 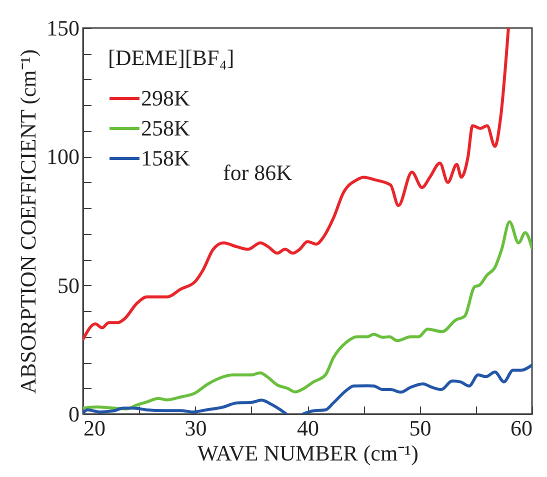 What do you see at coordinates (308, 453) in the screenshot?
I see `x-axis-title: WAVE NUMBER (cm⁻¹)` at bounding box center [308, 453].